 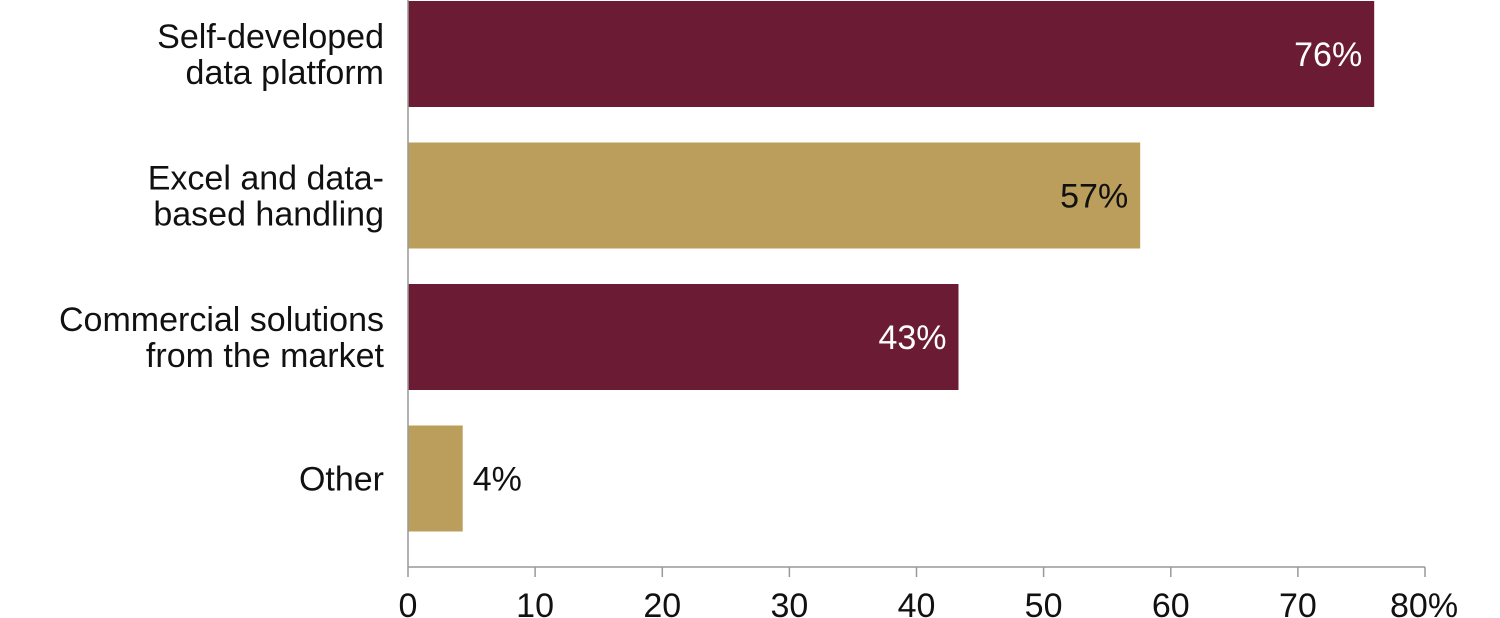 I want to click on category-label-line: Other, so click(x=341, y=480).